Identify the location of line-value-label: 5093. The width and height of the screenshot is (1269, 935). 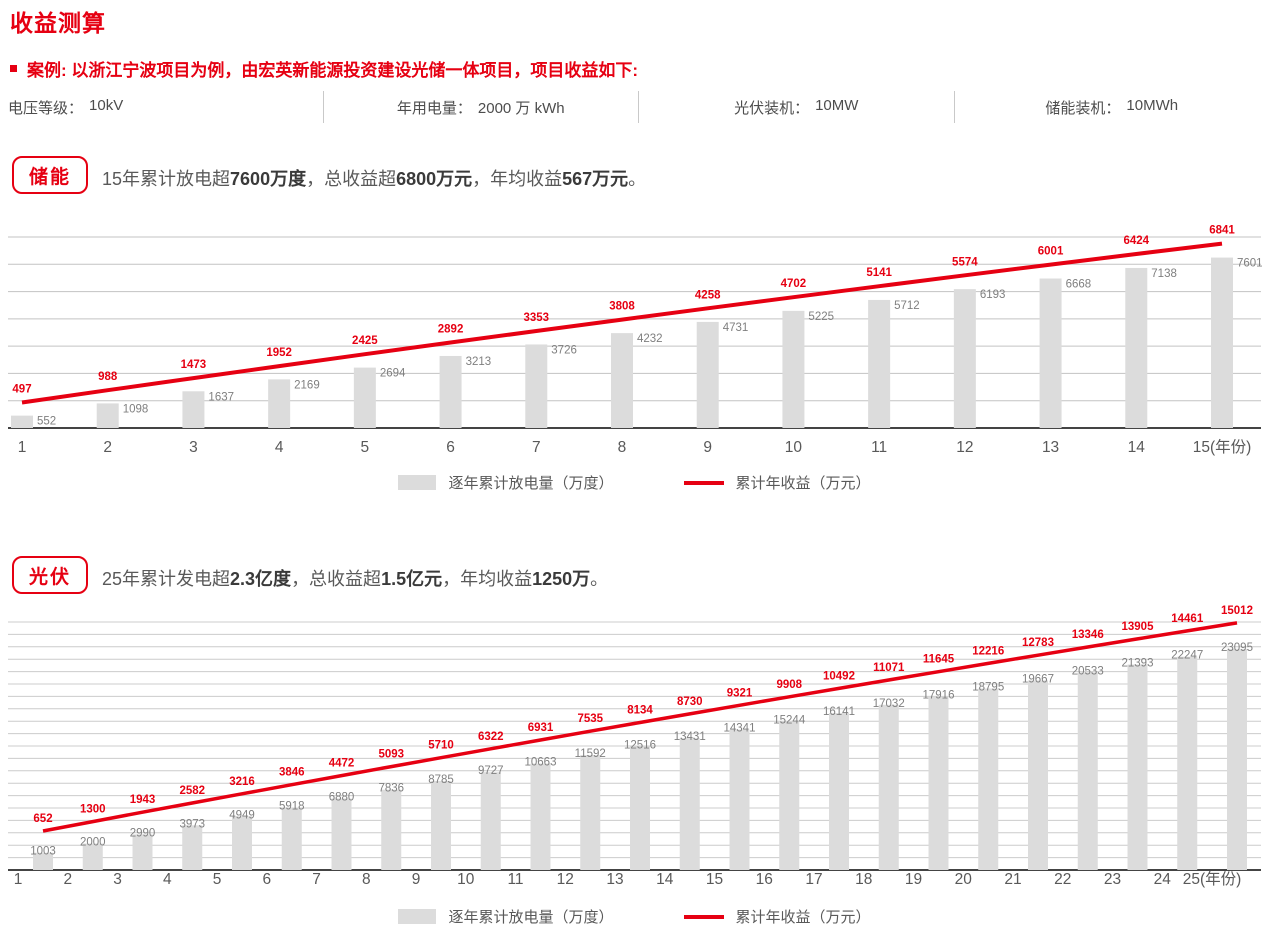
(391, 755).